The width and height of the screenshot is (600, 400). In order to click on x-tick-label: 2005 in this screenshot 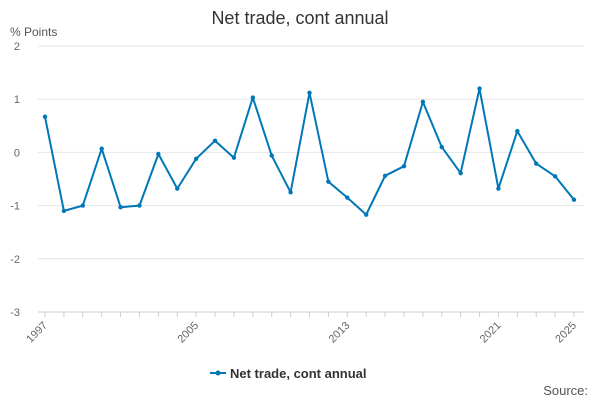, I will do `click(188, 333)`.